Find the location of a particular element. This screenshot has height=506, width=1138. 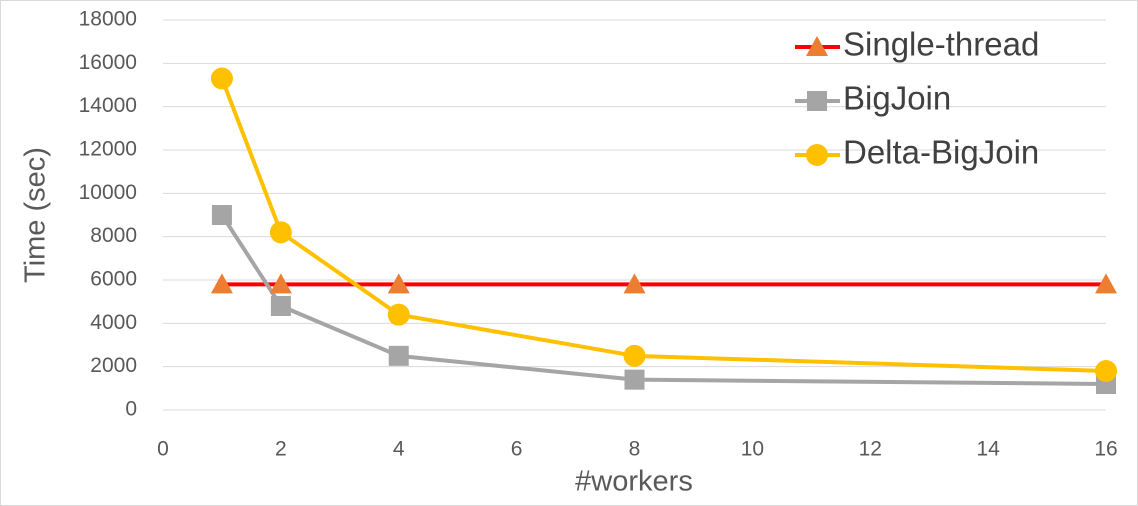

legend-label: Delta-BigJoin is located at coordinates (941, 152).